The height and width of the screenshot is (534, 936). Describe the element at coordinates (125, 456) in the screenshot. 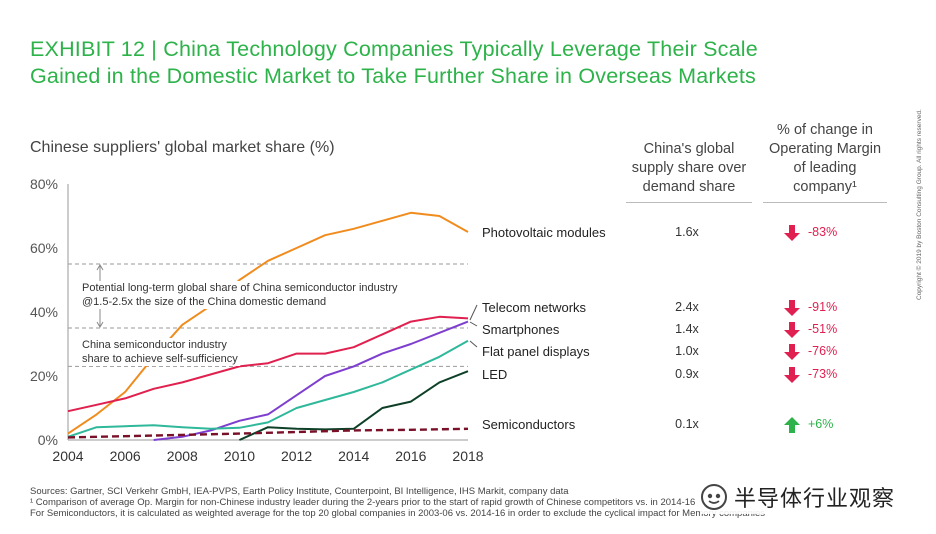

I see `x-tick-label: 2006` at that location.